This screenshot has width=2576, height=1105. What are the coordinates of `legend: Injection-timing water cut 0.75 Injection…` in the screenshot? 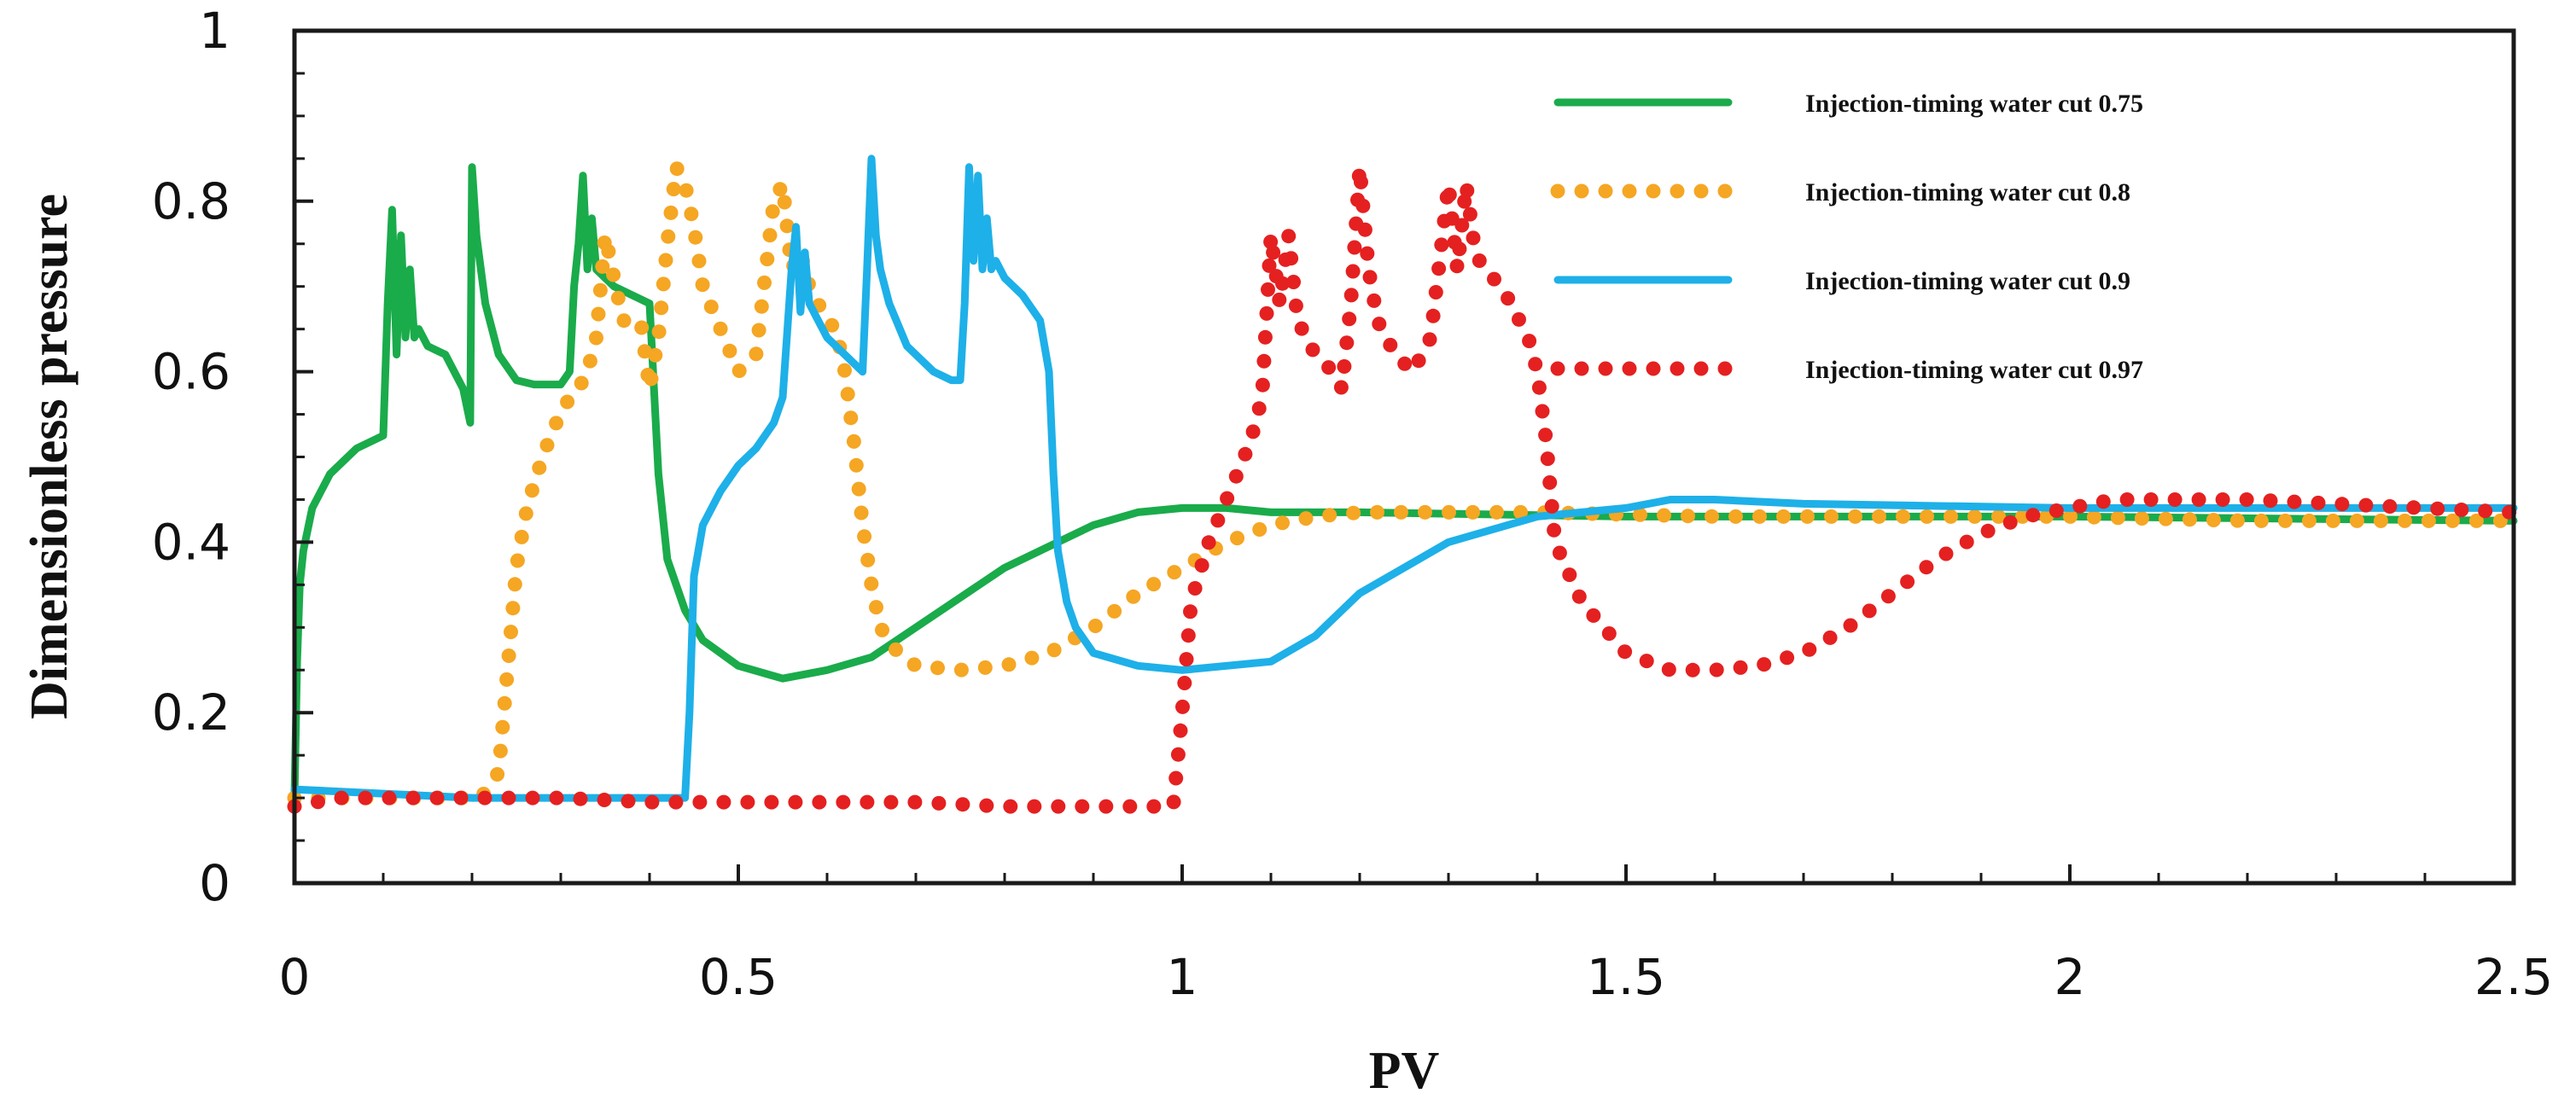 It's located at (1846, 237).